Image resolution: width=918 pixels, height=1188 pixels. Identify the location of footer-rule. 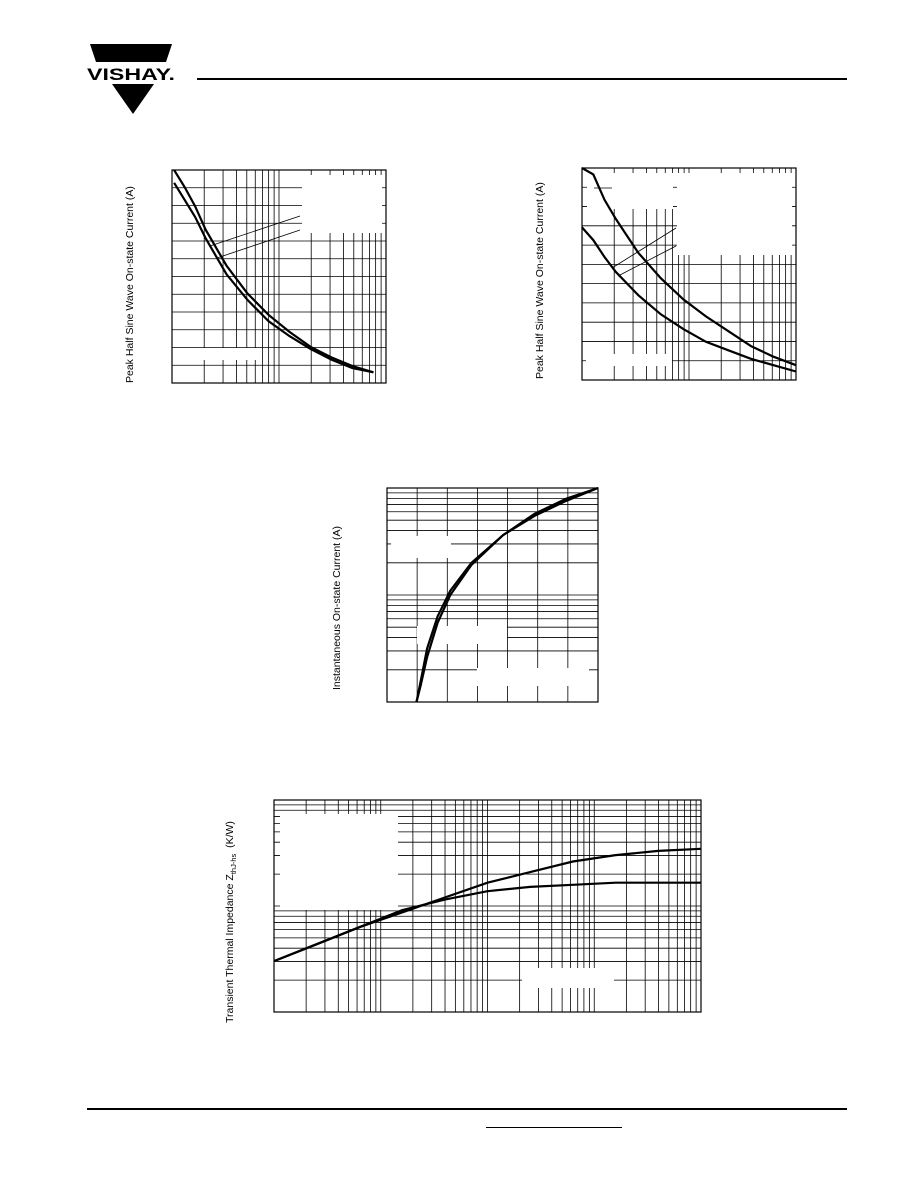
(467, 1109).